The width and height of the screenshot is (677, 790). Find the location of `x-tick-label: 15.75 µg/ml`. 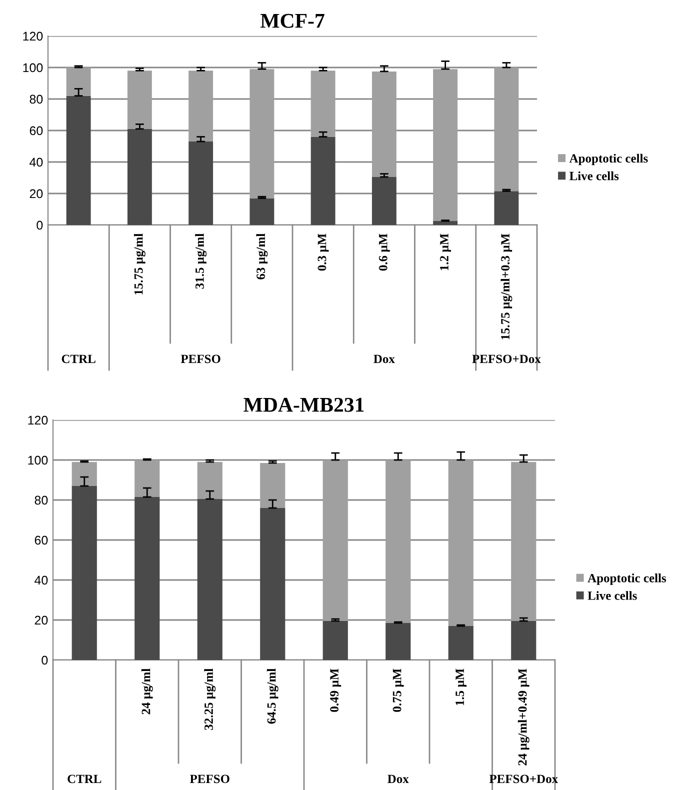

x-tick-label: 15.75 µg/ml is located at coordinates (140, 264).